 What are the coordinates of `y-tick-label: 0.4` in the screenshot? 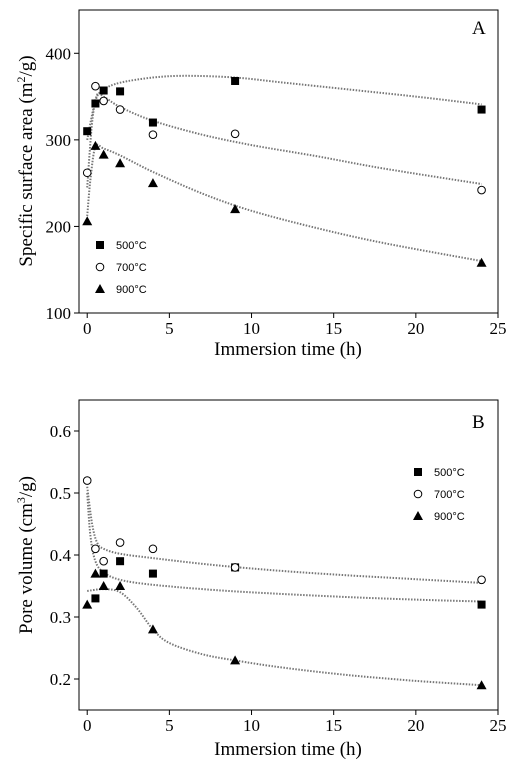 It's located at (61, 555).